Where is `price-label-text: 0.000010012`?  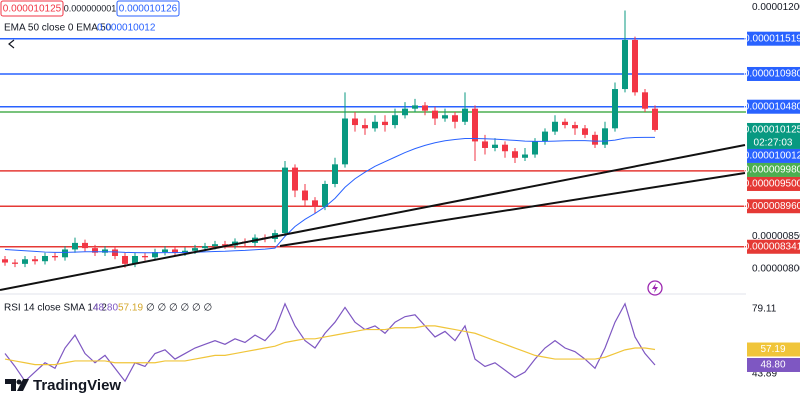 price-label-text: 0.000010012 is located at coordinates (772, 156).